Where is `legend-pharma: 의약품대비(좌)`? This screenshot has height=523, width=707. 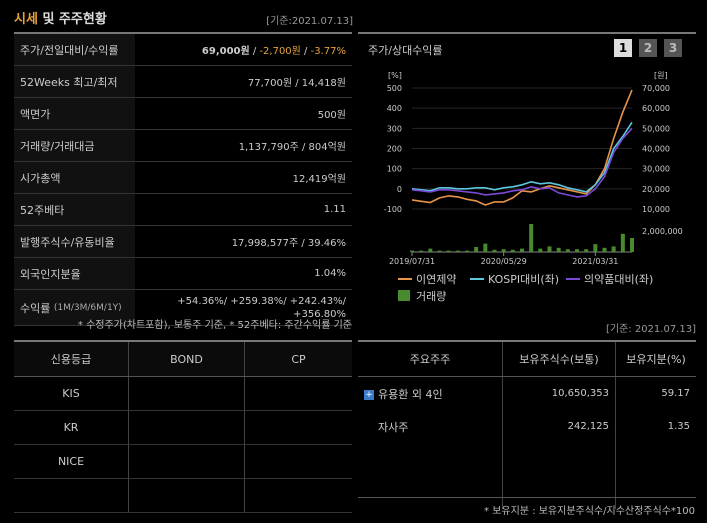
legend-pharma: 의약품대비(좌) is located at coordinates (618, 279).